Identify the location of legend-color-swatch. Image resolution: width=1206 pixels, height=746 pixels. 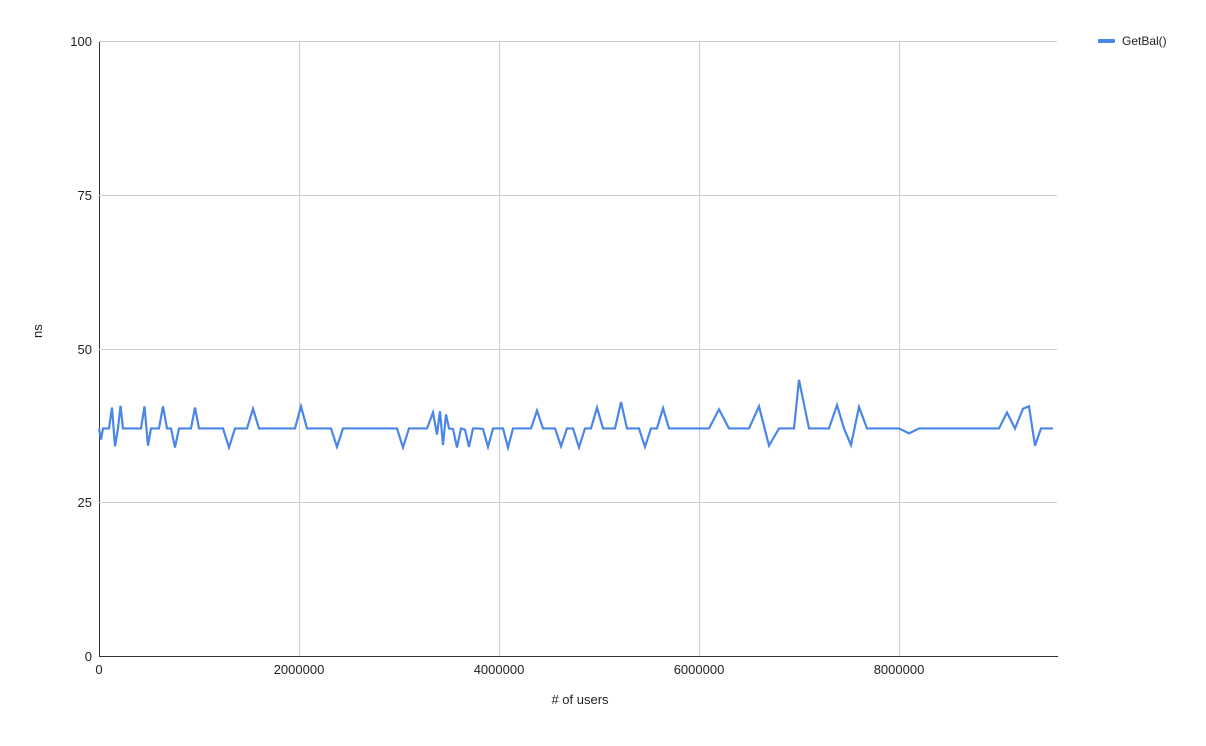
(1106, 41).